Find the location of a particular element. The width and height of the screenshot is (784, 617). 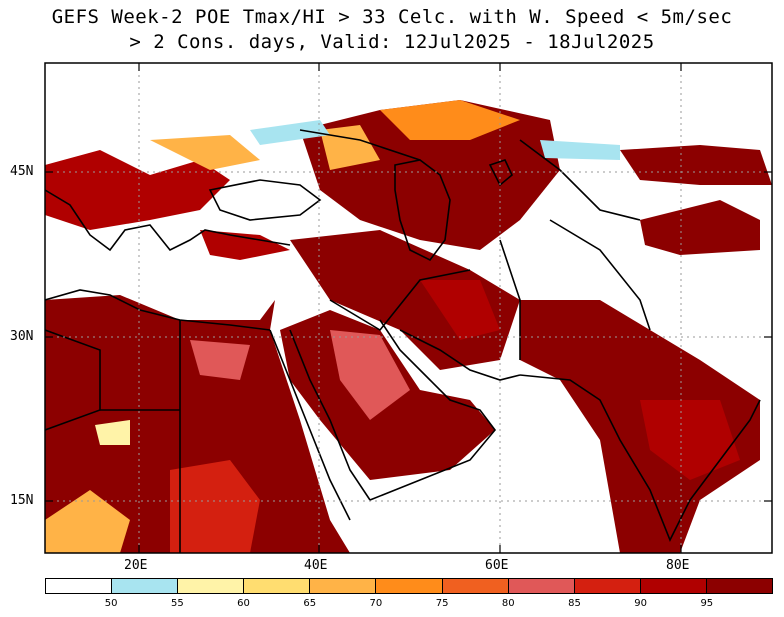

colorbar-tick-label: 90 is located at coordinates (640, 603).